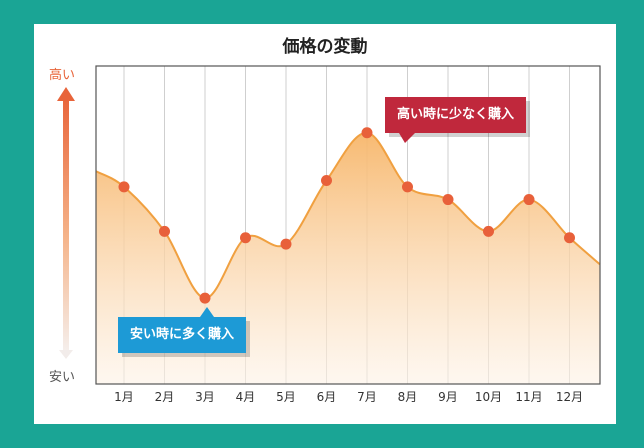  I want to click on x-tick-label: 9月, so click(448, 397).